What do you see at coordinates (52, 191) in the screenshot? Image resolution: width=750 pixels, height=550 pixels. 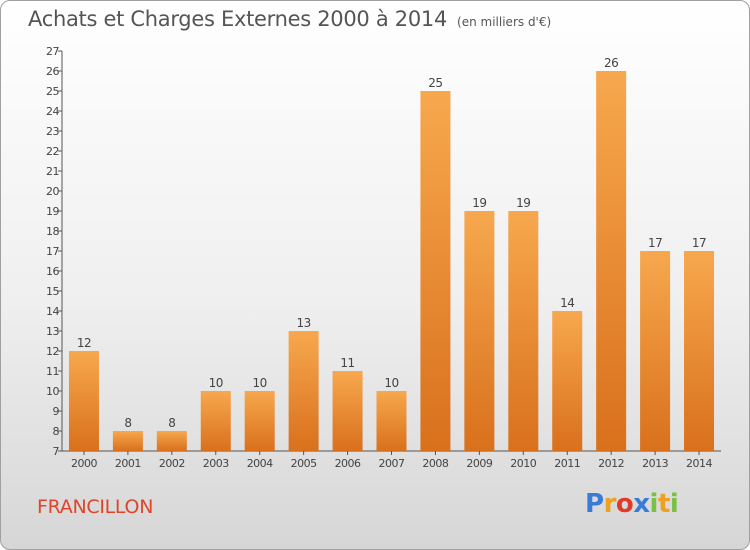 I see `y-tick-label: 20` at bounding box center [52, 191].